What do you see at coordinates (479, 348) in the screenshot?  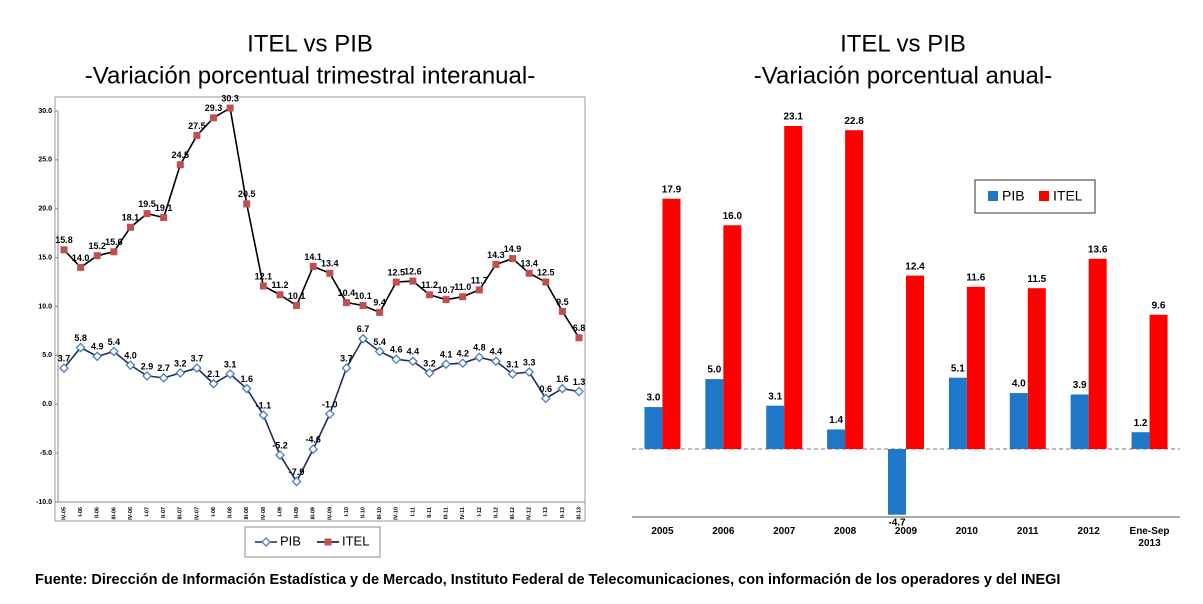 I see `value-label: 4.8` at bounding box center [479, 348].